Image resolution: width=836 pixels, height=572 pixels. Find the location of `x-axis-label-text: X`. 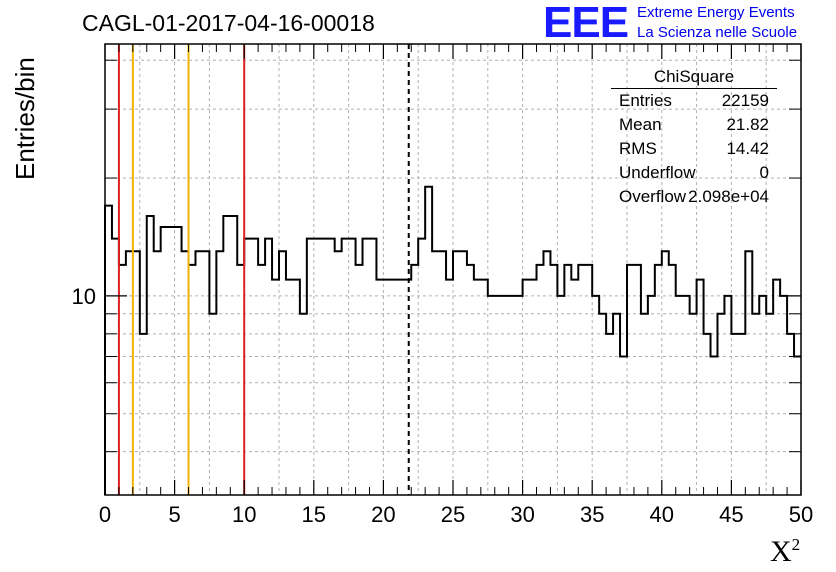

x-axis-label-text: X is located at coordinates (781, 551).